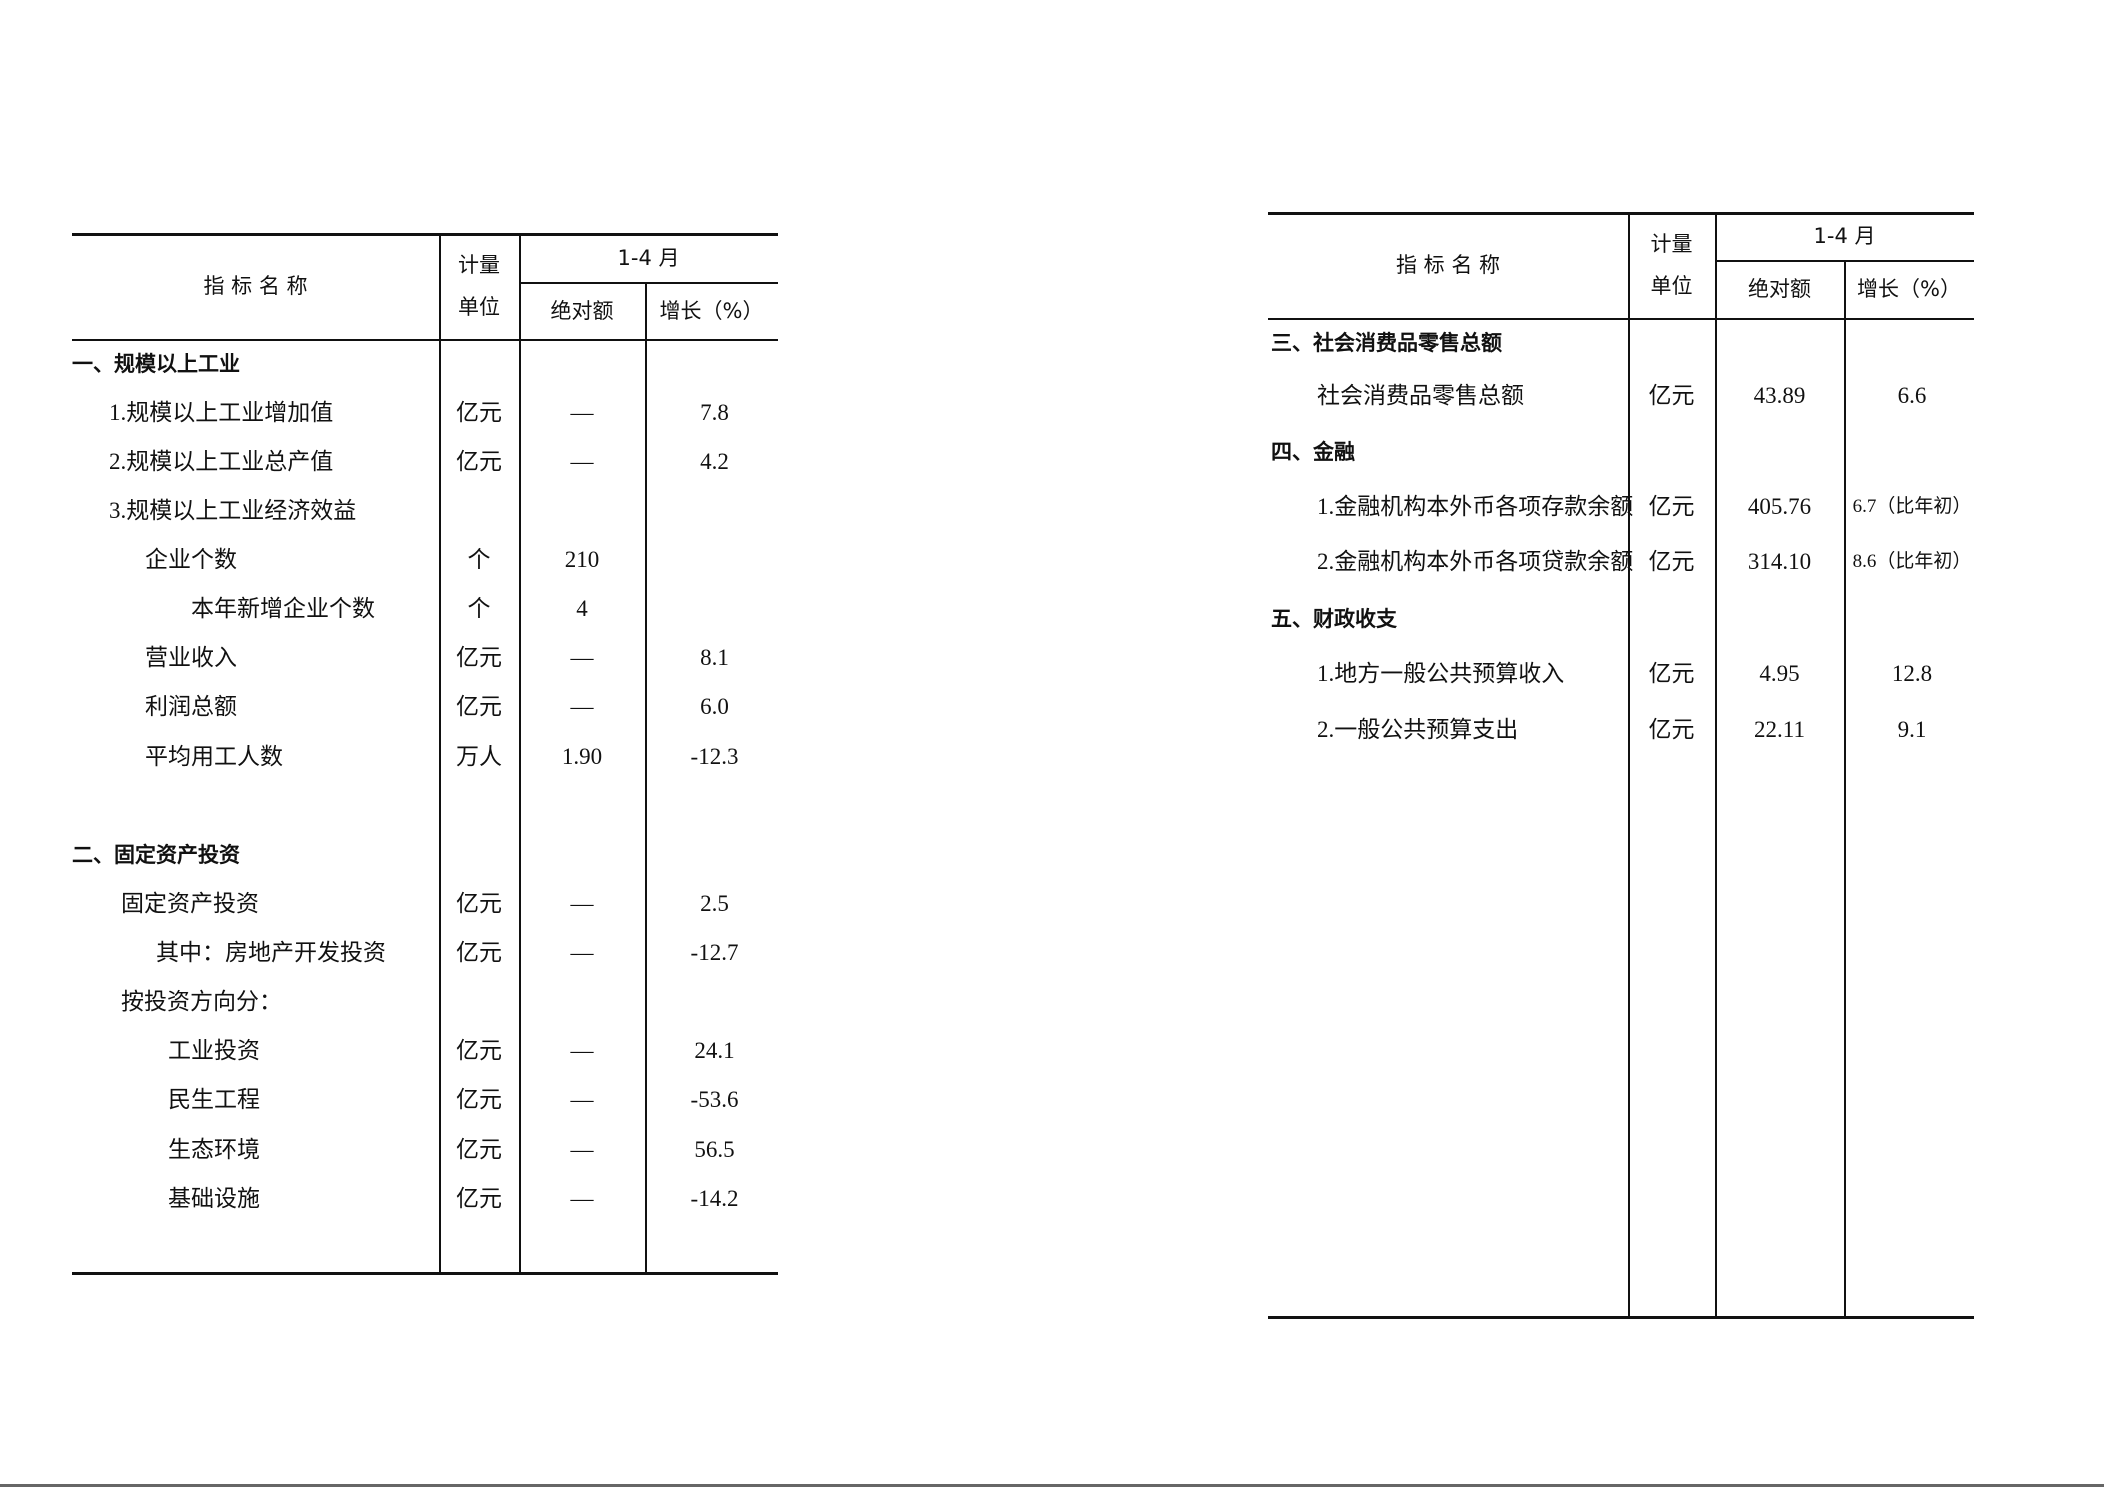 This screenshot has height=1488, width=2104. I want to click on period-sub-rule, so click(648, 283).